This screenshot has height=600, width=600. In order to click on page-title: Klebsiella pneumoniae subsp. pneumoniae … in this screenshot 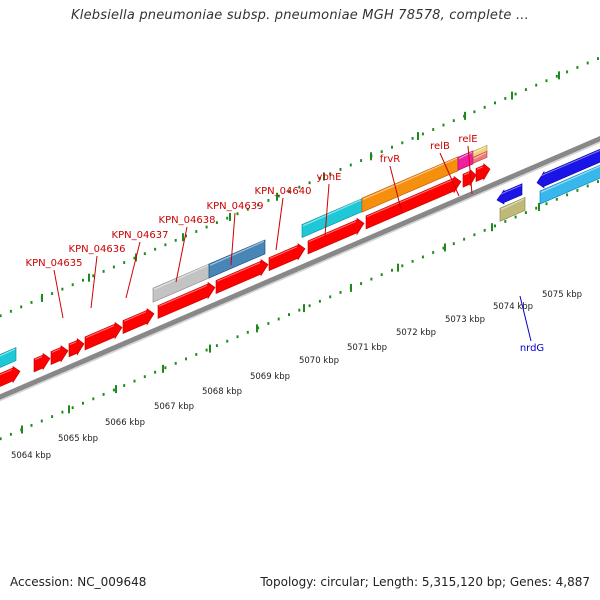, I will do `click(300, 15)`.